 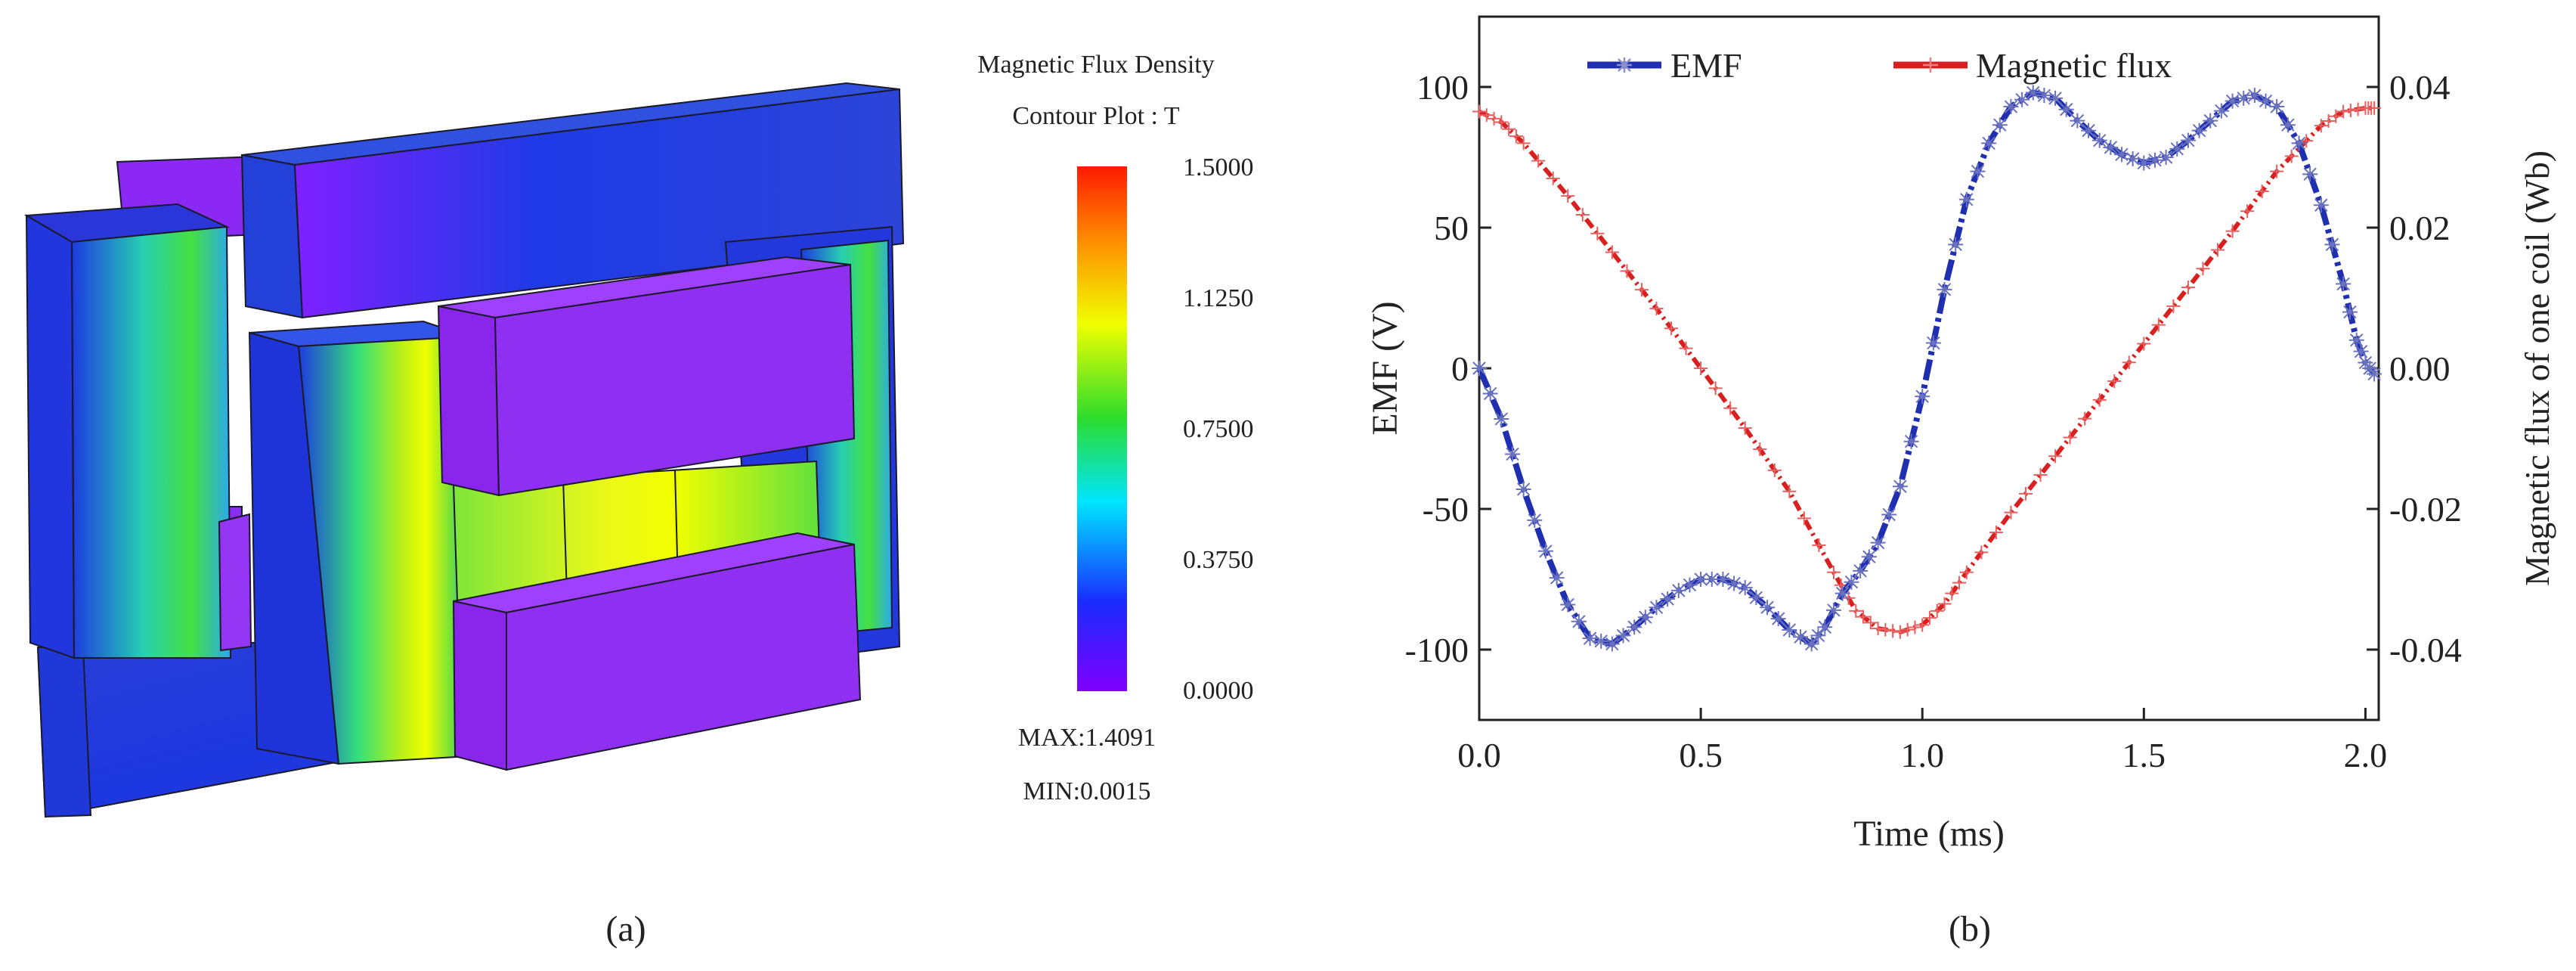 What do you see at coordinates (2537, 368) in the screenshot?
I see `y2-axis-label: Magnetic flux of one coil (Wb)` at bounding box center [2537, 368].